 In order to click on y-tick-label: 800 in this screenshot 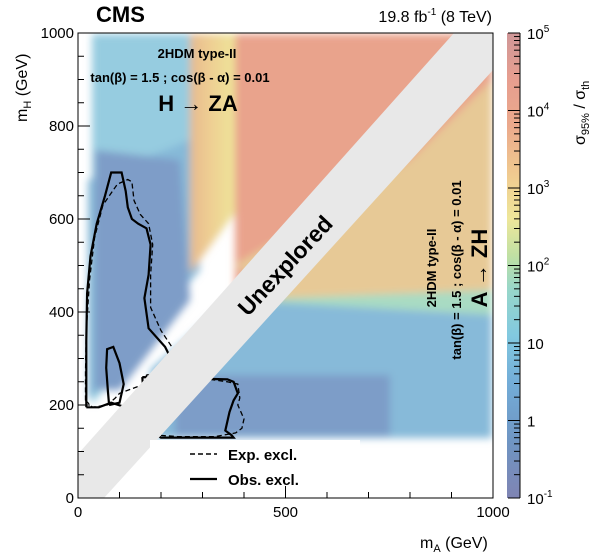, I will do `click(61, 126)`.